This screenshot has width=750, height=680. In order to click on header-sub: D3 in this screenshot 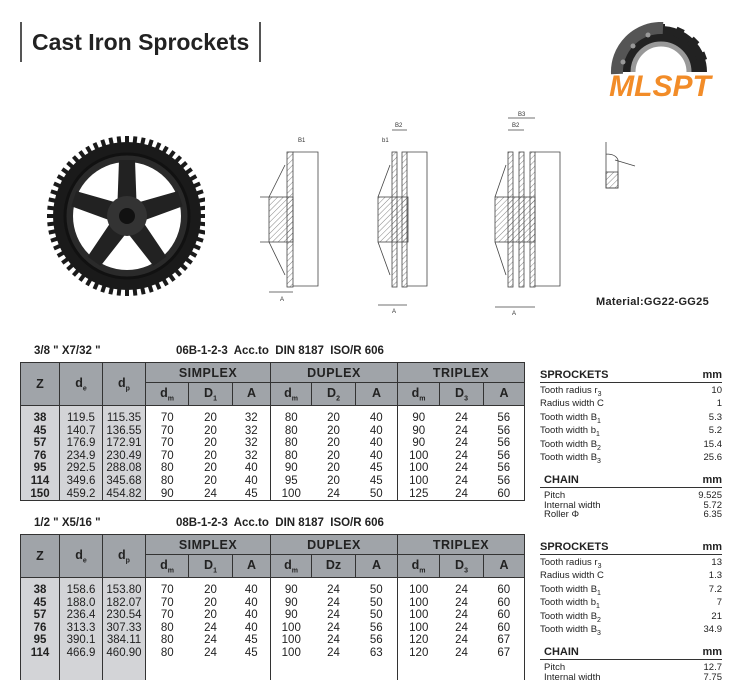, I will do `click(461, 566)`.